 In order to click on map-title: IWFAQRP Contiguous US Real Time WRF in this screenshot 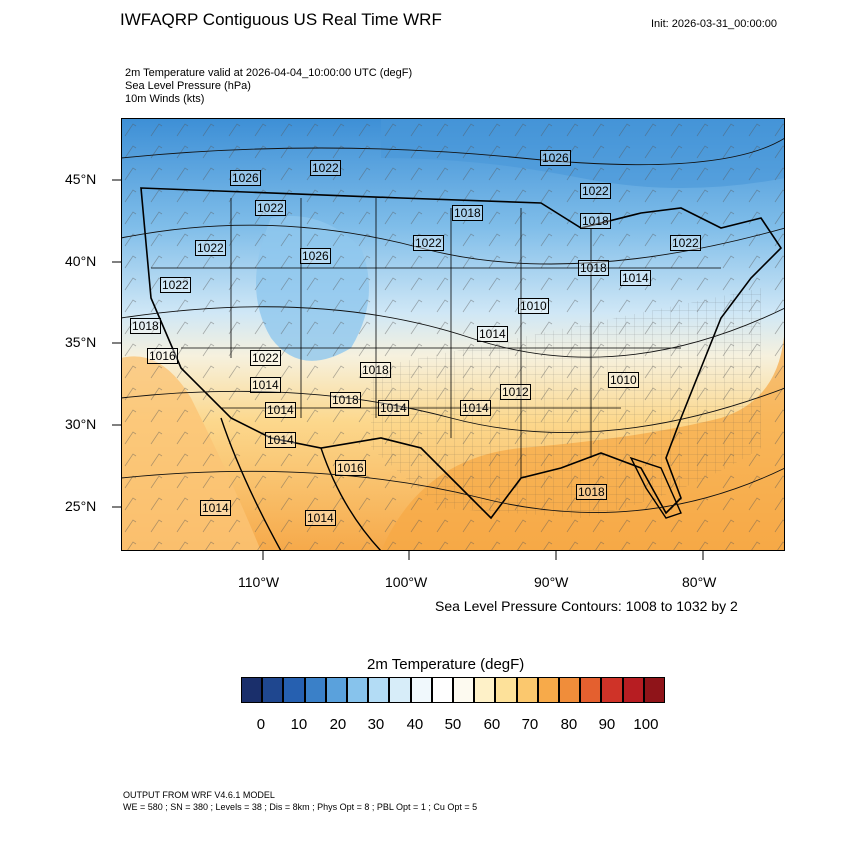, I will do `click(281, 19)`.